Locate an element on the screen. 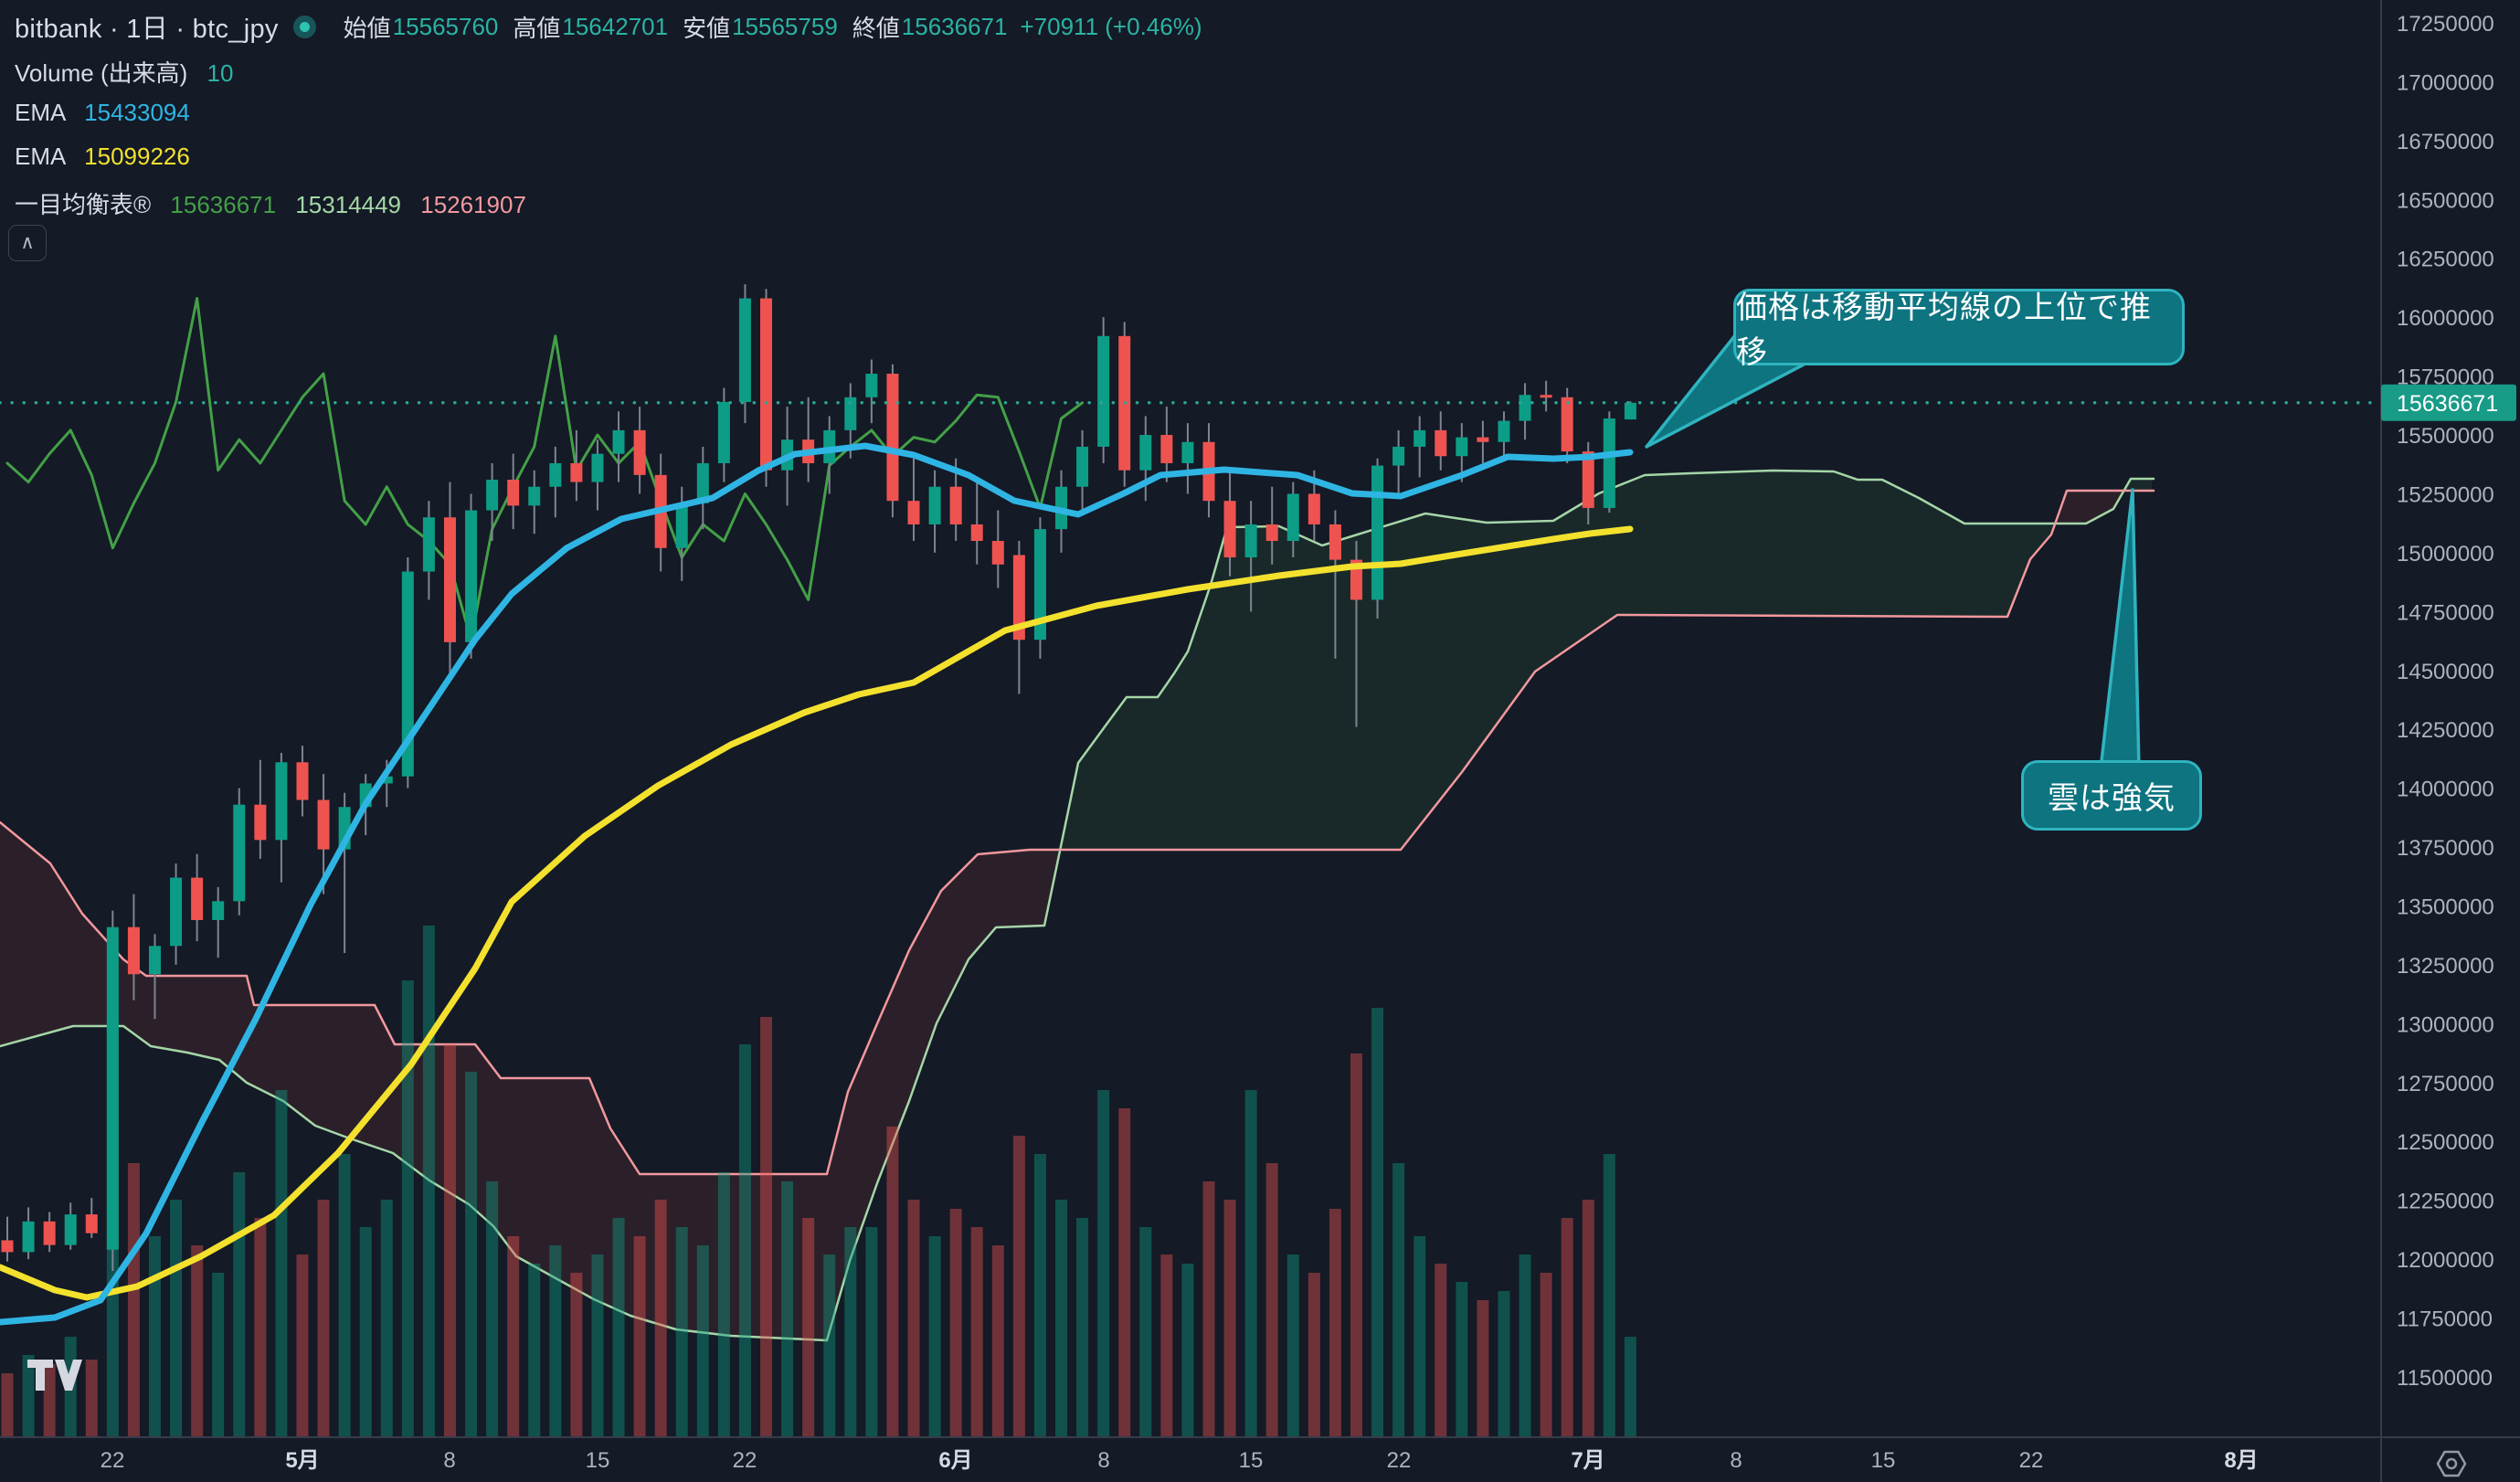 Image resolution: width=2520 pixels, height=1482 pixels. symbol-title: bitbank · 1日 · btc_jpy is located at coordinates (147, 29).